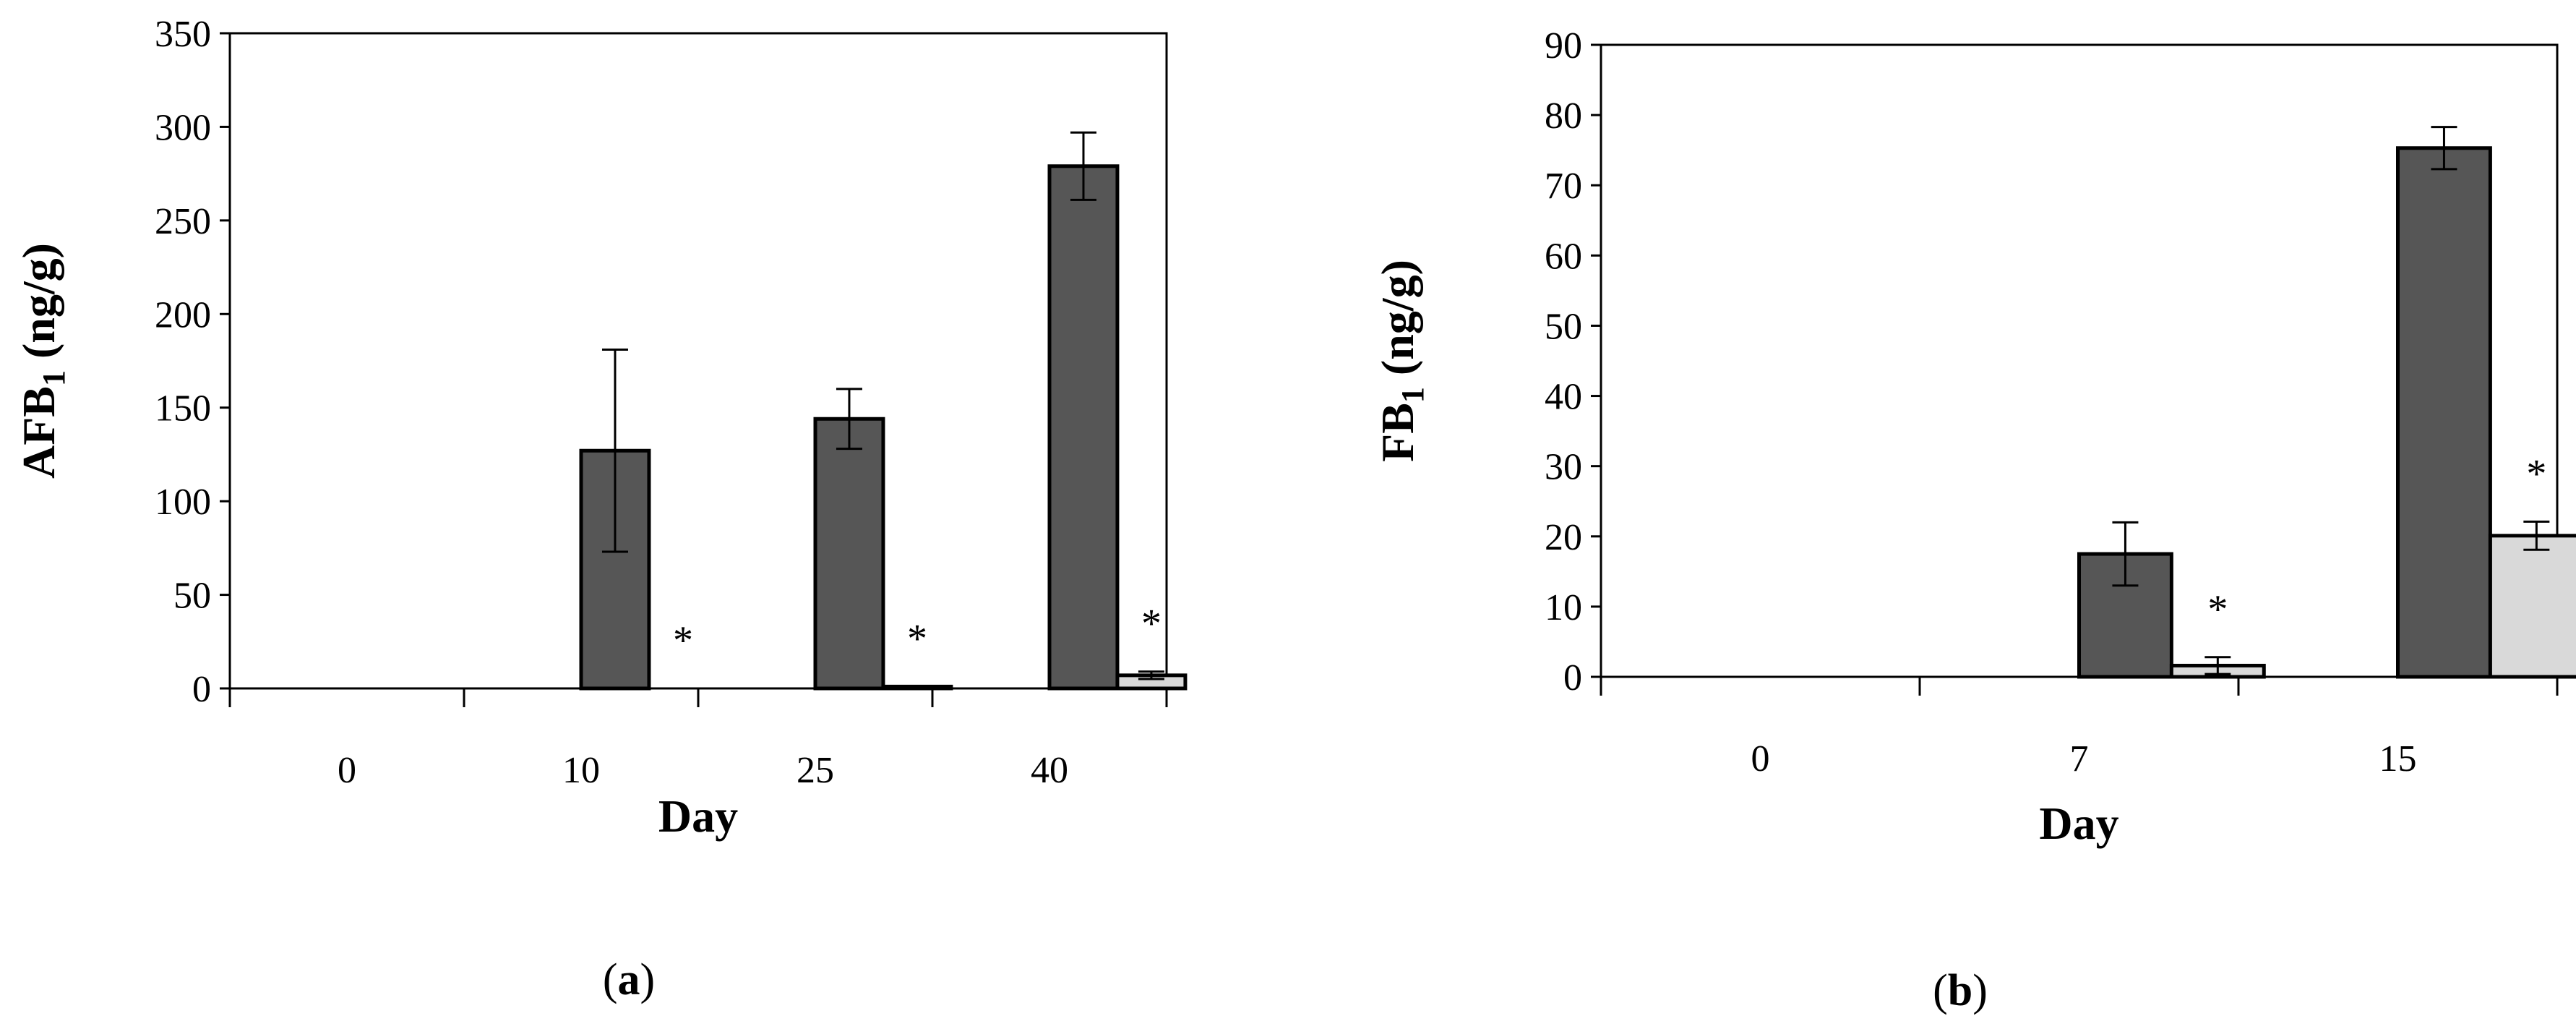  I want to click on y-tick-label: 350, so click(183, 34).